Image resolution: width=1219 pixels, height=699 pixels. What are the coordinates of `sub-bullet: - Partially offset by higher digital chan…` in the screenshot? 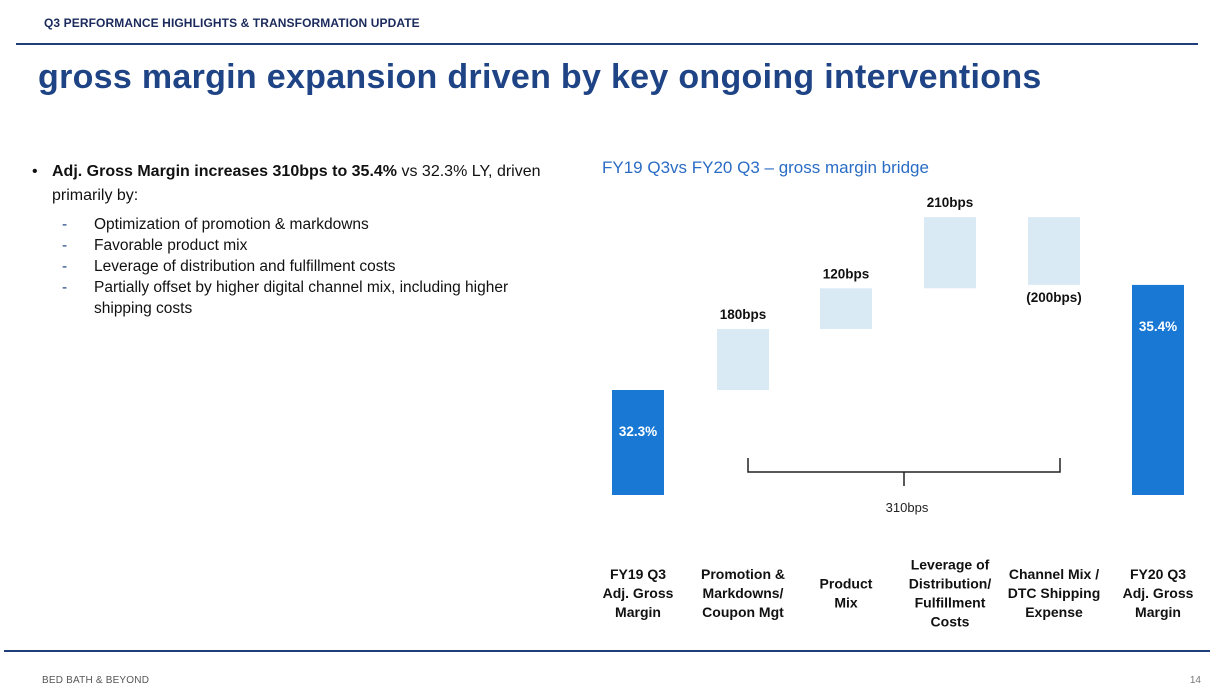 It's located at (292, 298).